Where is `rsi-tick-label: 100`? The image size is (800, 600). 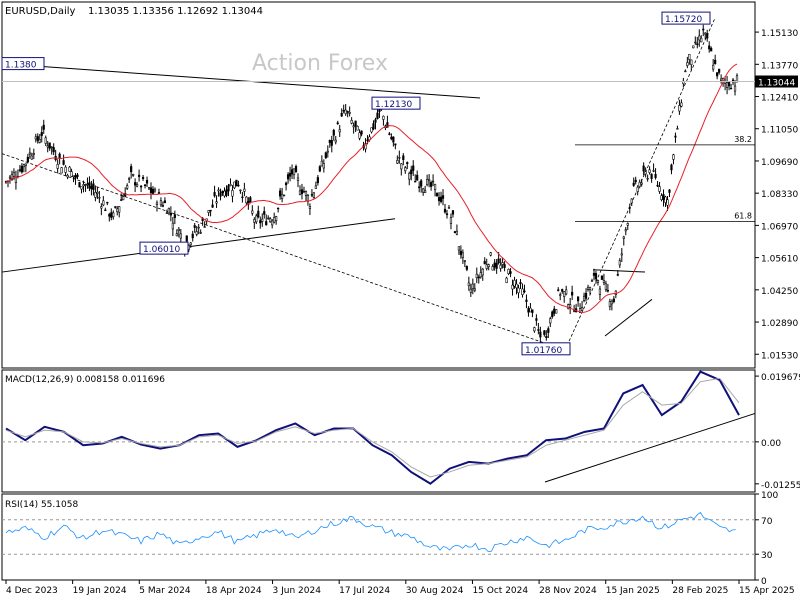 rsi-tick-label: 100 is located at coordinates (769, 496).